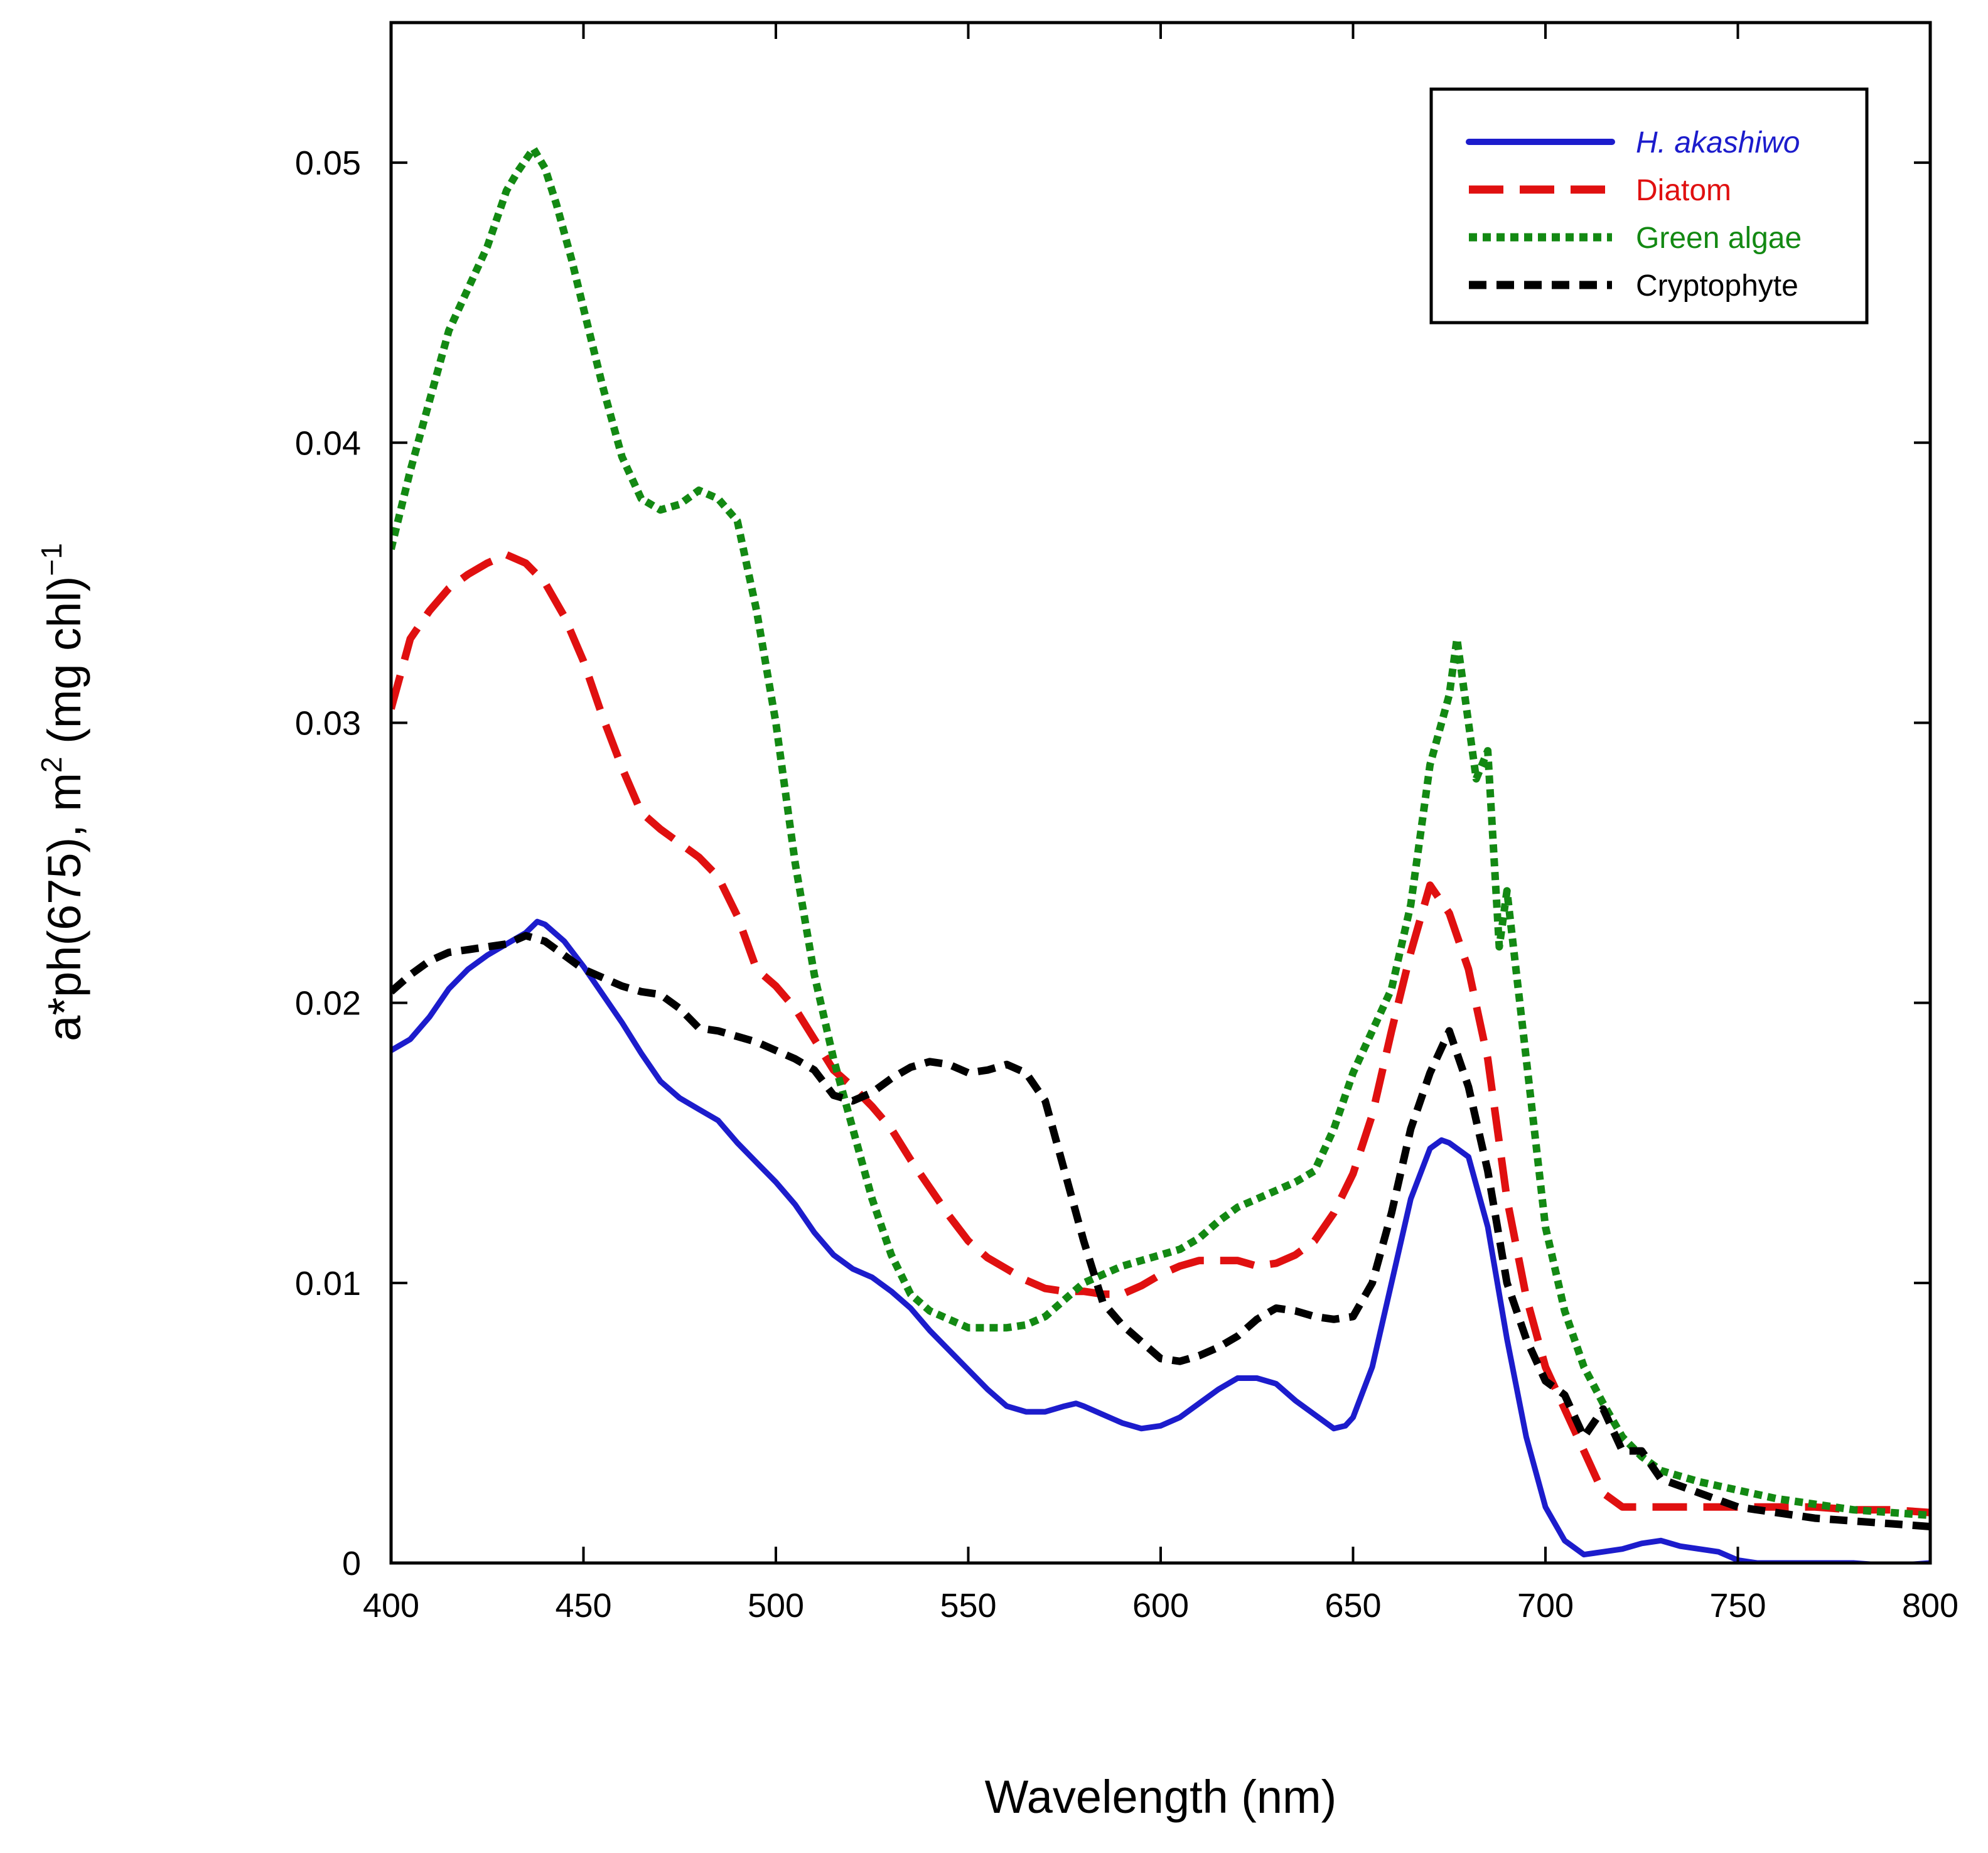 The image size is (1988, 1853). I want to click on y-tick-label: 0.01, so click(328, 1283).